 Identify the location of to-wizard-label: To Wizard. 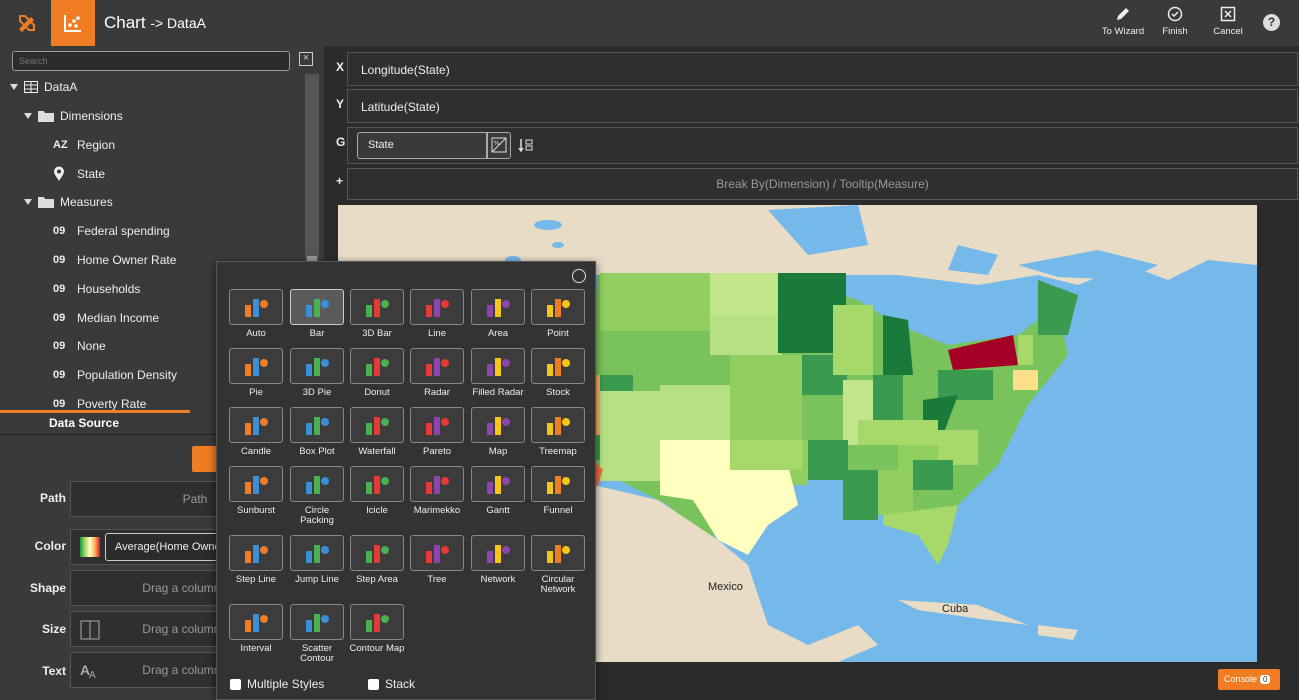
(1123, 31).